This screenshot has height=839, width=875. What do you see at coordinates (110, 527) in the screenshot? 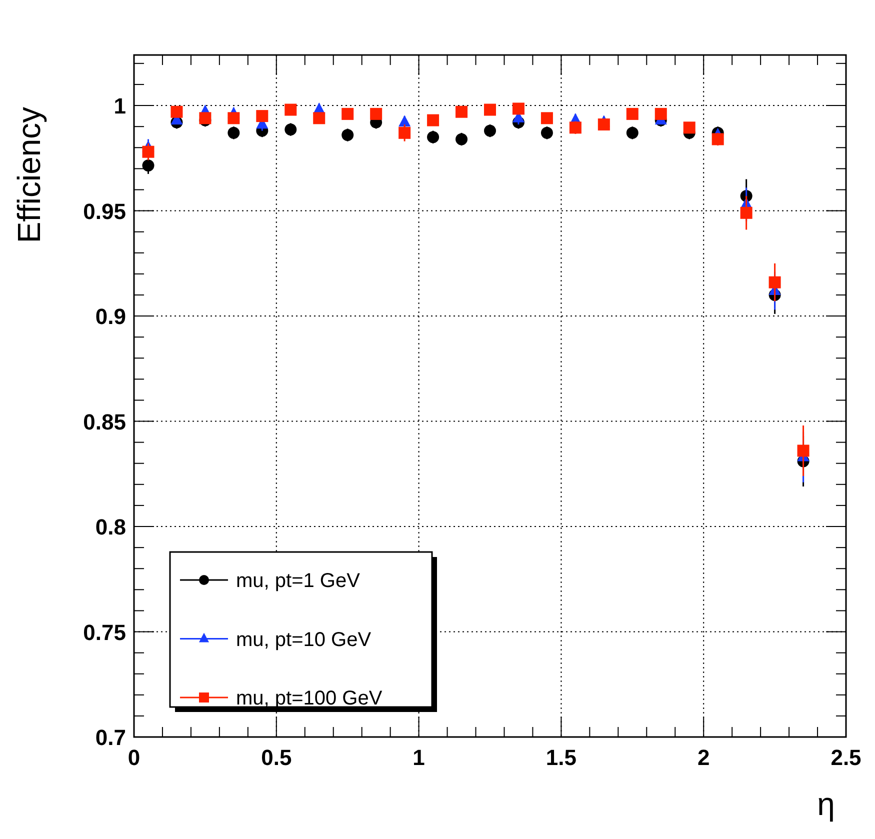
I see `y-tick-label: 0.8` at bounding box center [110, 527].